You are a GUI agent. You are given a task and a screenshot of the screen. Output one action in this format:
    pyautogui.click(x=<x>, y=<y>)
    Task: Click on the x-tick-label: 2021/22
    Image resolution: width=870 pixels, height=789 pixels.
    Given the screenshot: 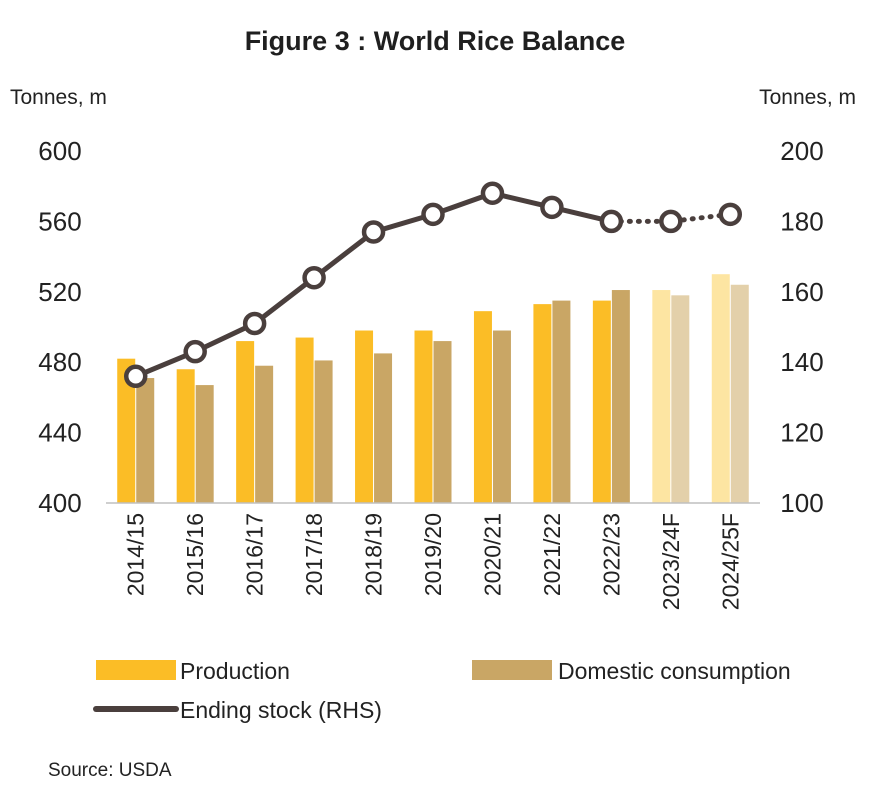 What is the action you would take?
    pyautogui.click(x=552, y=554)
    